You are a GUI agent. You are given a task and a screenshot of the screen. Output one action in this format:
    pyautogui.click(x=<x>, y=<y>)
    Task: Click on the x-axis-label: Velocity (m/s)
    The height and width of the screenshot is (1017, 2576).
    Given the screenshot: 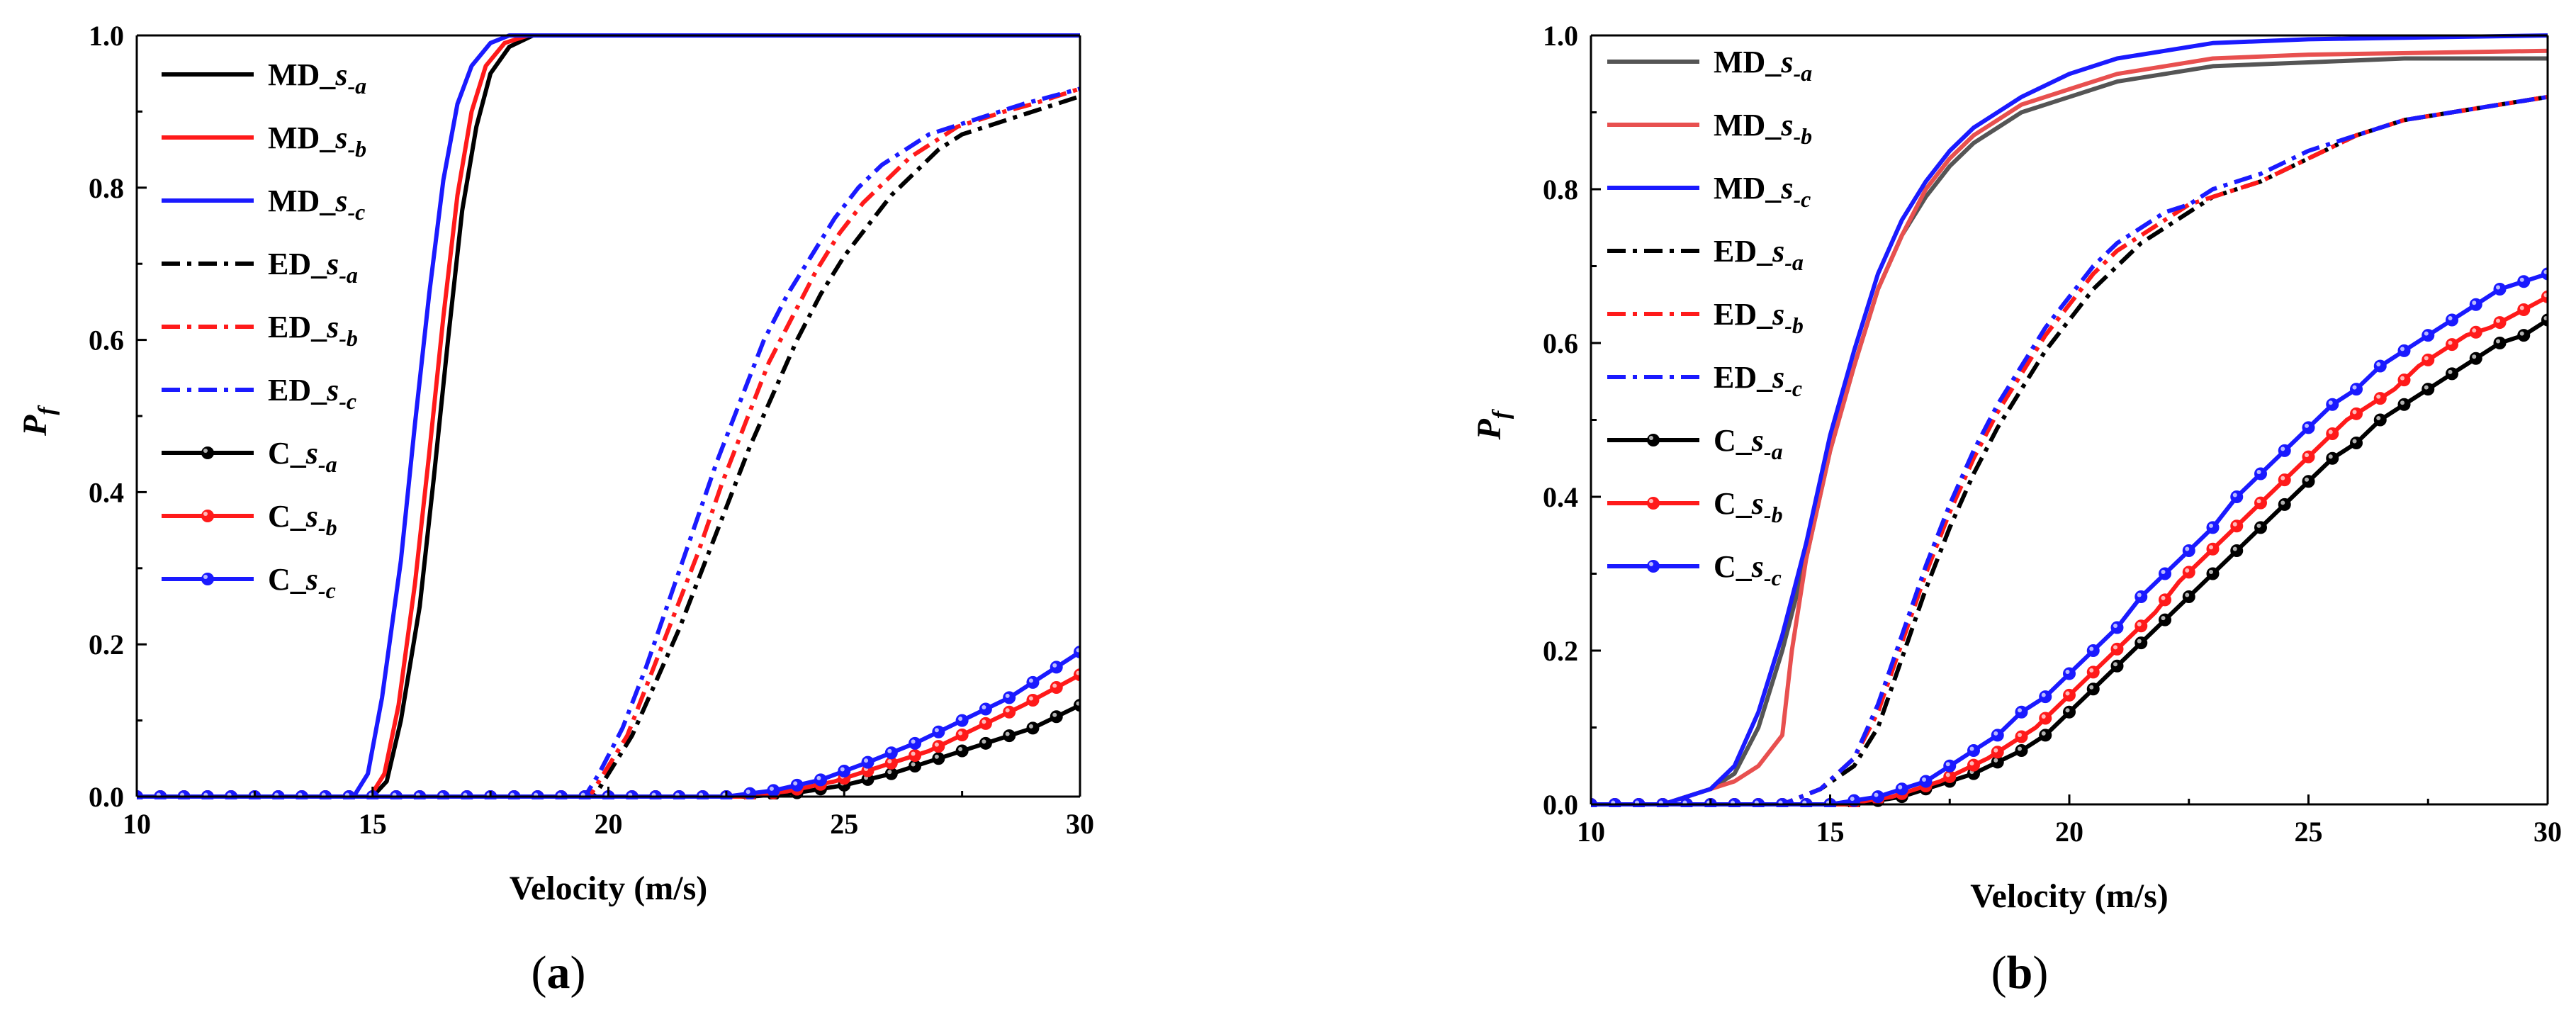 What is the action you would take?
    pyautogui.click(x=609, y=889)
    